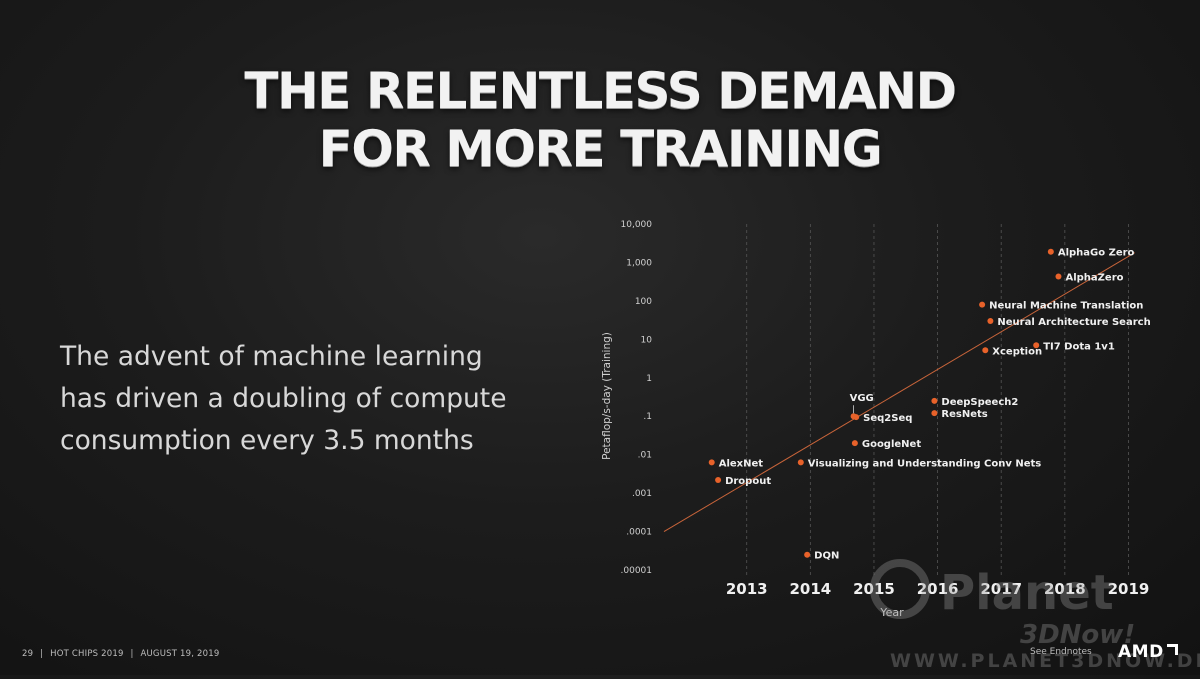 The height and width of the screenshot is (679, 1200). What do you see at coordinates (887, 418) in the screenshot?
I see `data-point-label: Seq2Seq` at bounding box center [887, 418].